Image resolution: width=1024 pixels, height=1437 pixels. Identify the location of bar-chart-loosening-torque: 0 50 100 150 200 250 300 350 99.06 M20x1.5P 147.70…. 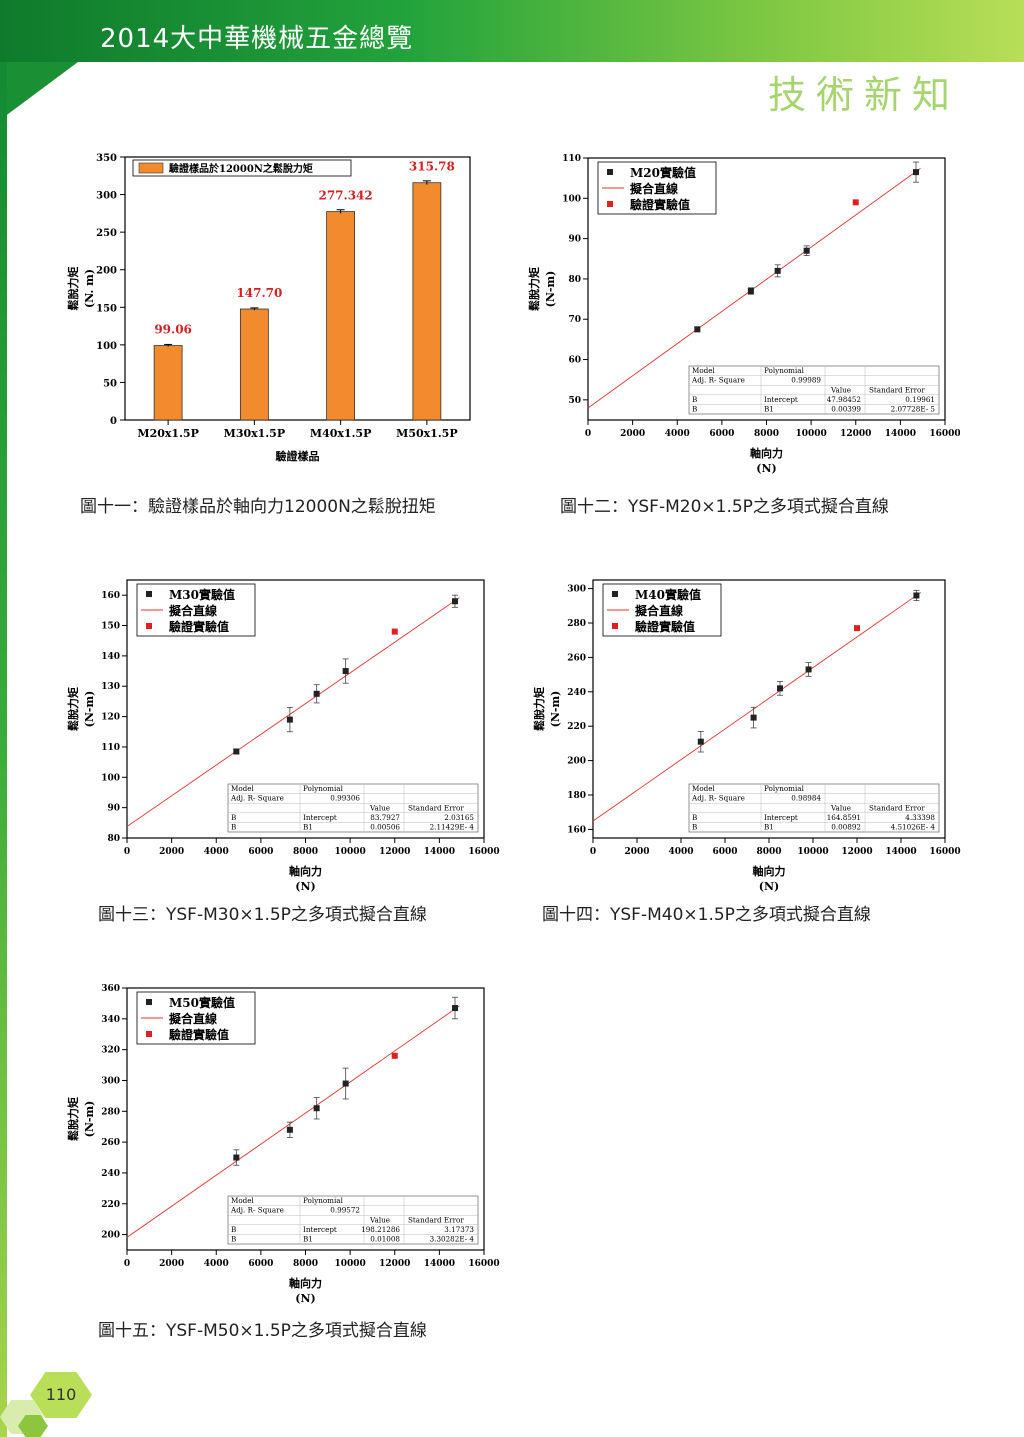
(268, 308).